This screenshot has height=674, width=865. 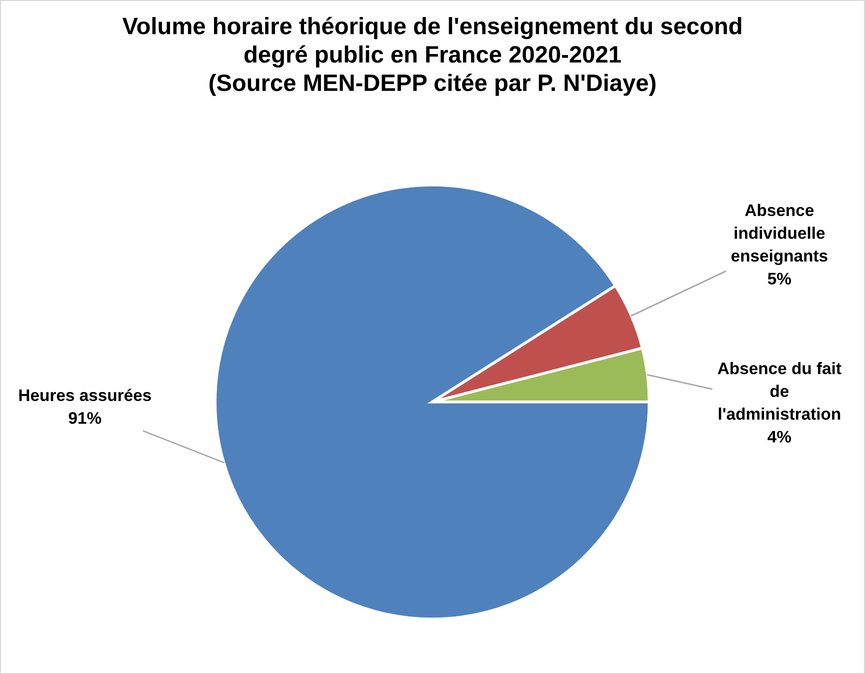 What do you see at coordinates (780, 278) in the screenshot?
I see `data-label: 5%` at bounding box center [780, 278].